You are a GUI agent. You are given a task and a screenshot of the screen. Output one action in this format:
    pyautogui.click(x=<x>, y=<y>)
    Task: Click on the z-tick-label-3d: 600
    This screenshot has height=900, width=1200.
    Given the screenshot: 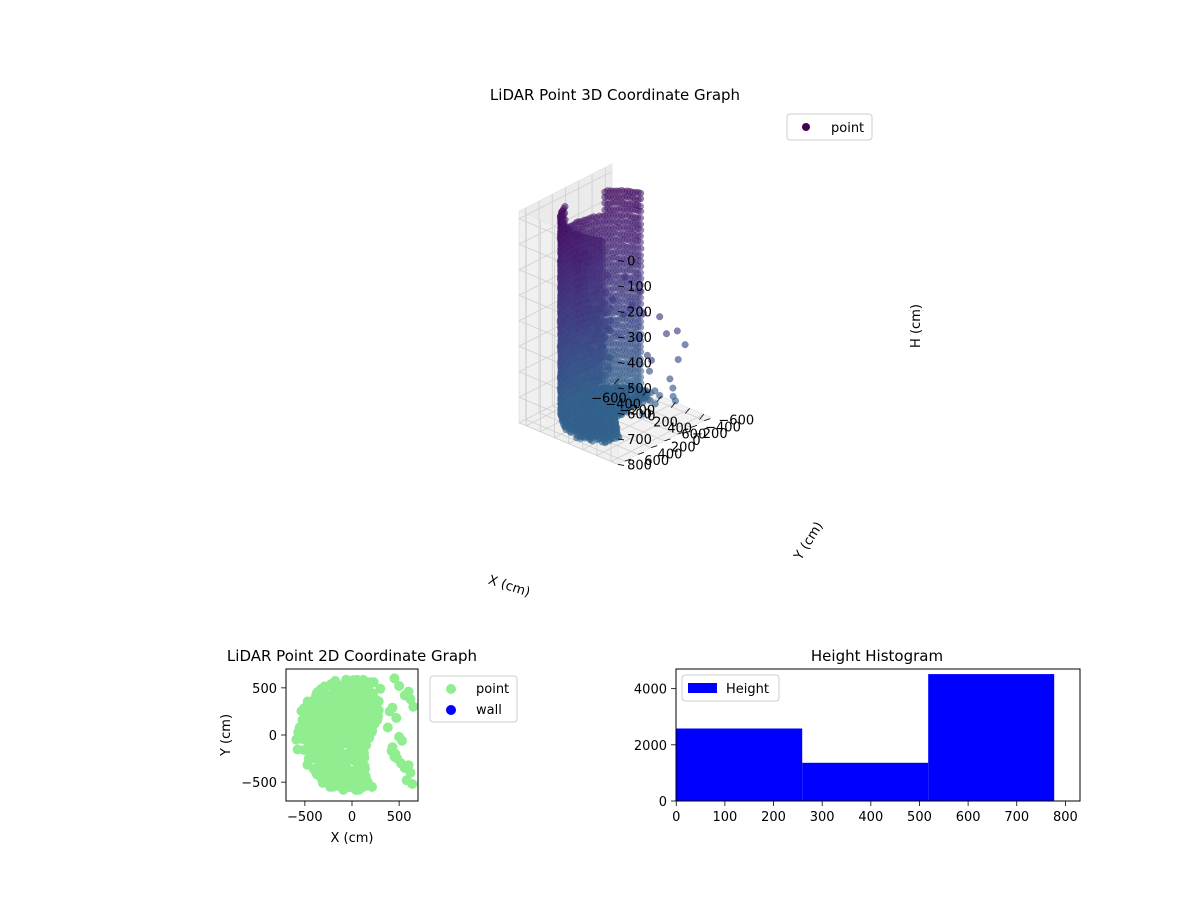 What is the action you would take?
    pyautogui.click(x=639, y=414)
    